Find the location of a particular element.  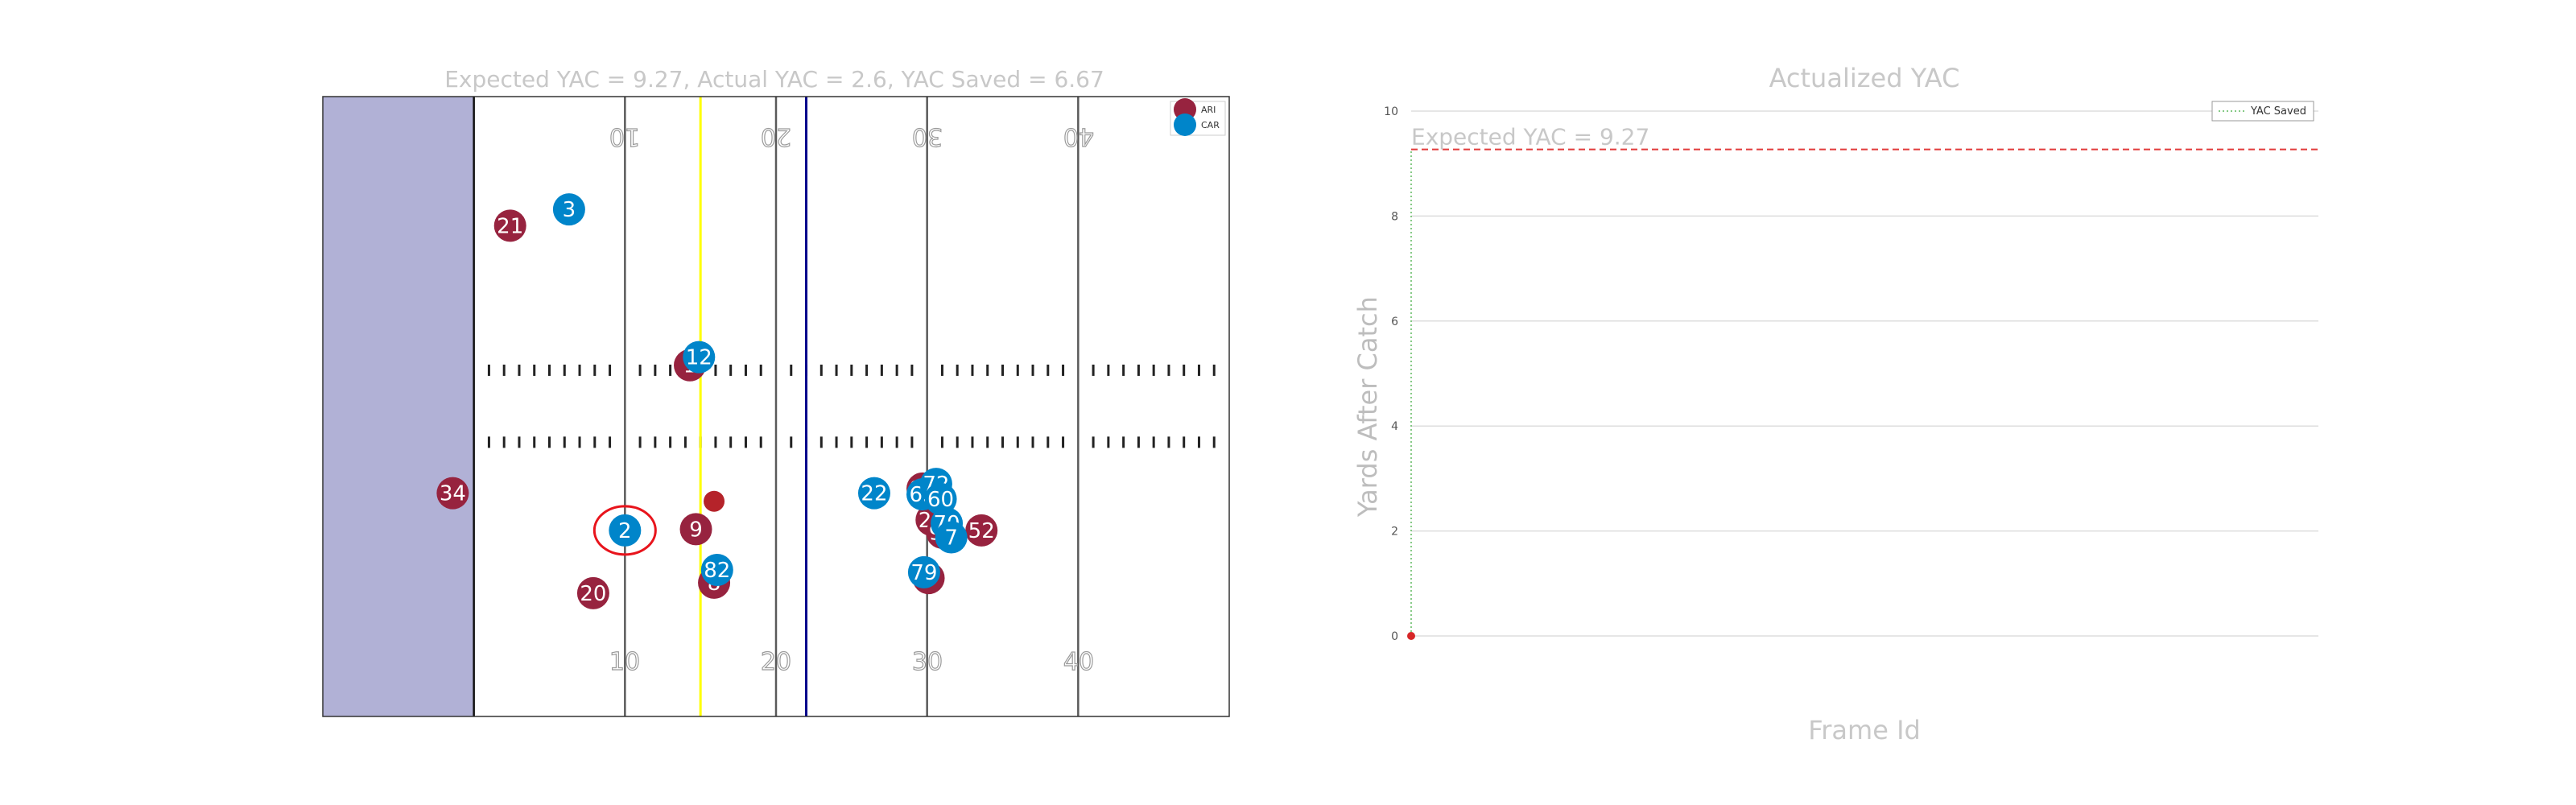

player-number: 9 is located at coordinates (696, 530).